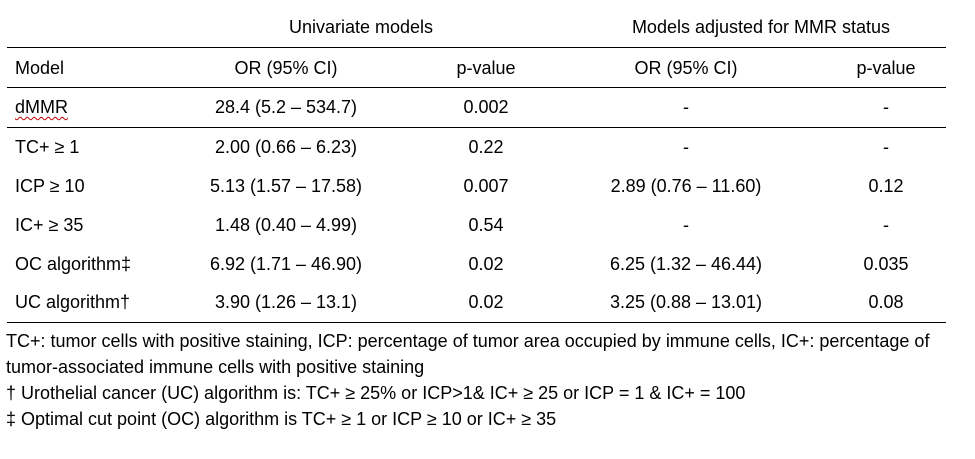 This screenshot has width=975, height=459. What do you see at coordinates (686, 302) in the screenshot?
I see `or-adjusted-cell: 3.25 (0.88 – 13.01)` at bounding box center [686, 302].